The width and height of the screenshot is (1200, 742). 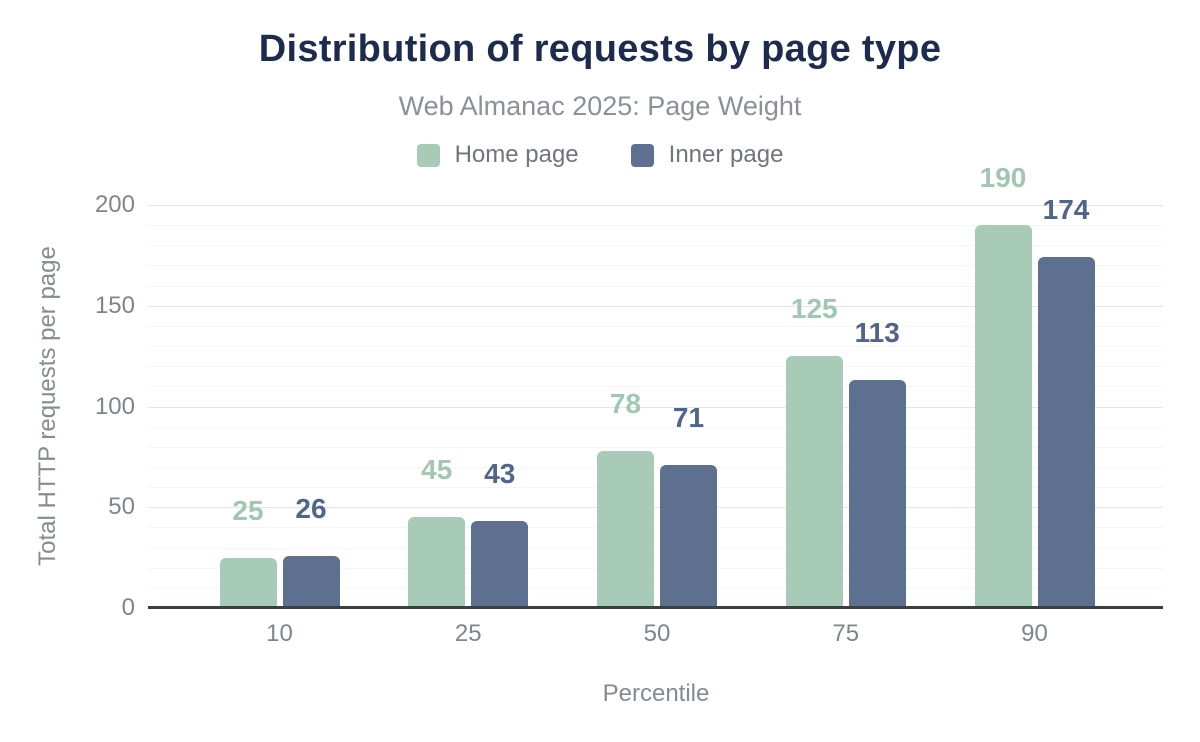 What do you see at coordinates (657, 633) in the screenshot?
I see `x-tick-label: 50` at bounding box center [657, 633].